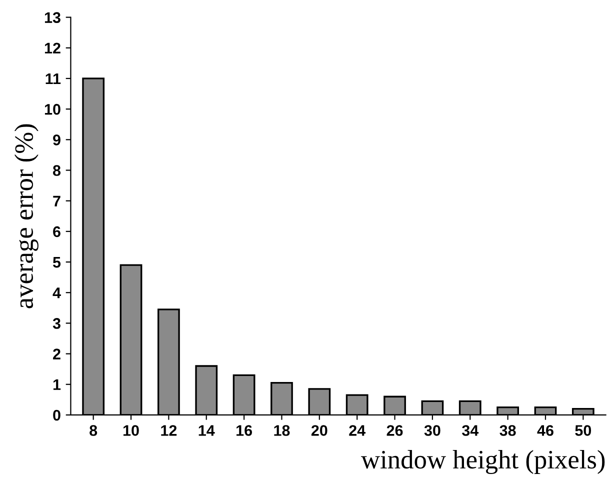  What do you see at coordinates (508, 430) in the screenshot?
I see `x-tick-label: 38` at bounding box center [508, 430].